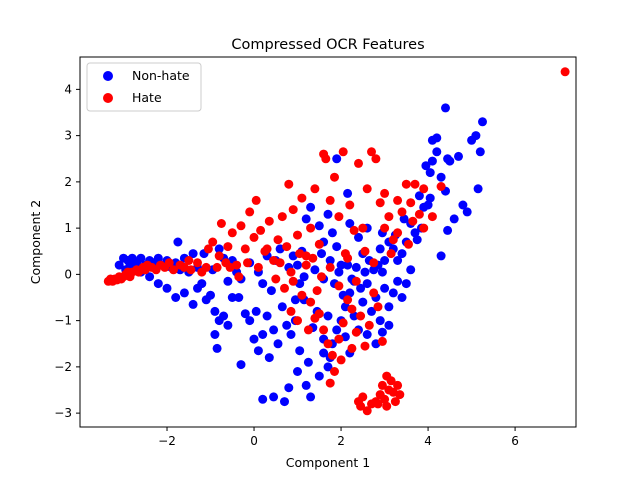 This screenshot has height=480, width=640. Describe the element at coordinates (167, 441) in the screenshot. I see `x-tick-label: −2` at that location.